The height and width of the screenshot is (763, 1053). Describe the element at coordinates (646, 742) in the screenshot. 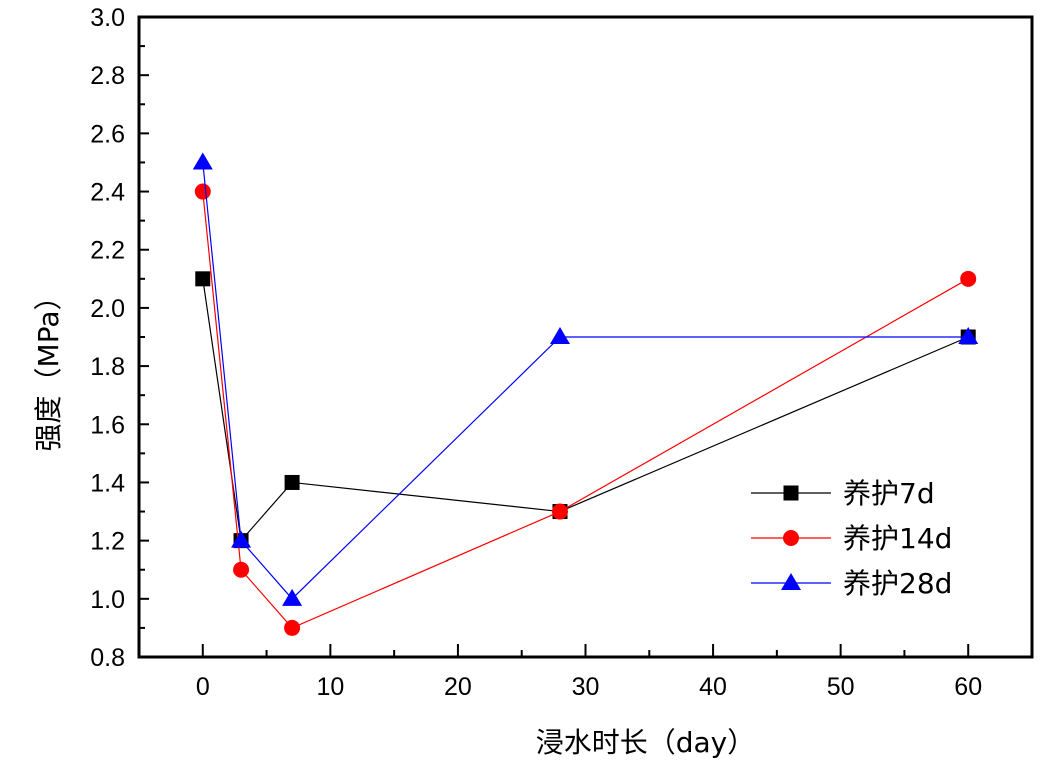

I see `x-axis-title: 浸水时长（day）` at that location.